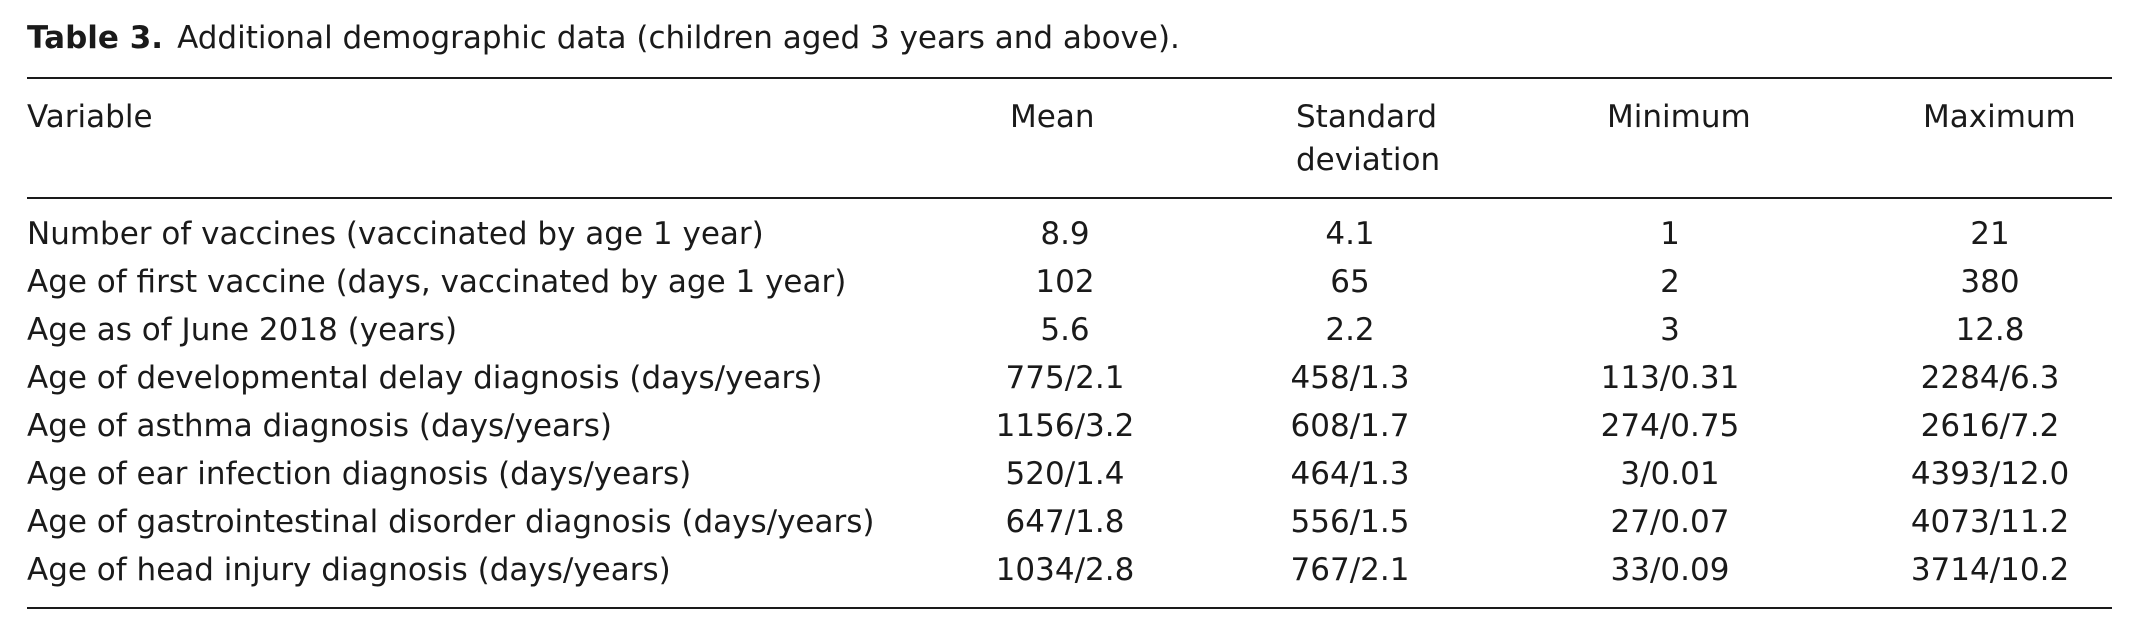 The image size is (2135, 633). Describe the element at coordinates (90, 117) in the screenshot. I see `header-variable: Variable` at that location.